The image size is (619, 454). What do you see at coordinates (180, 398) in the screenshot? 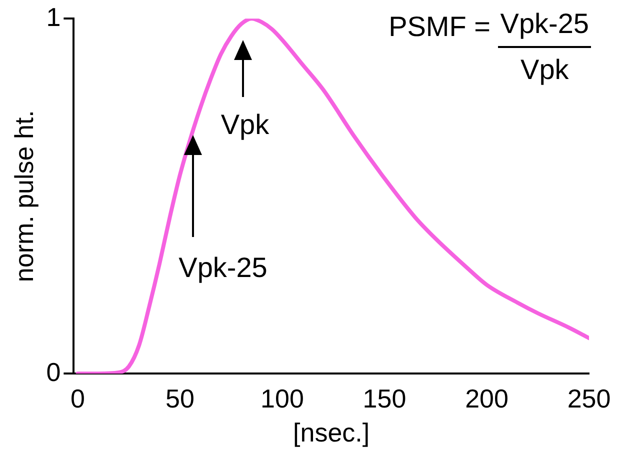
I see `x-tick-label: 50` at bounding box center [180, 398].